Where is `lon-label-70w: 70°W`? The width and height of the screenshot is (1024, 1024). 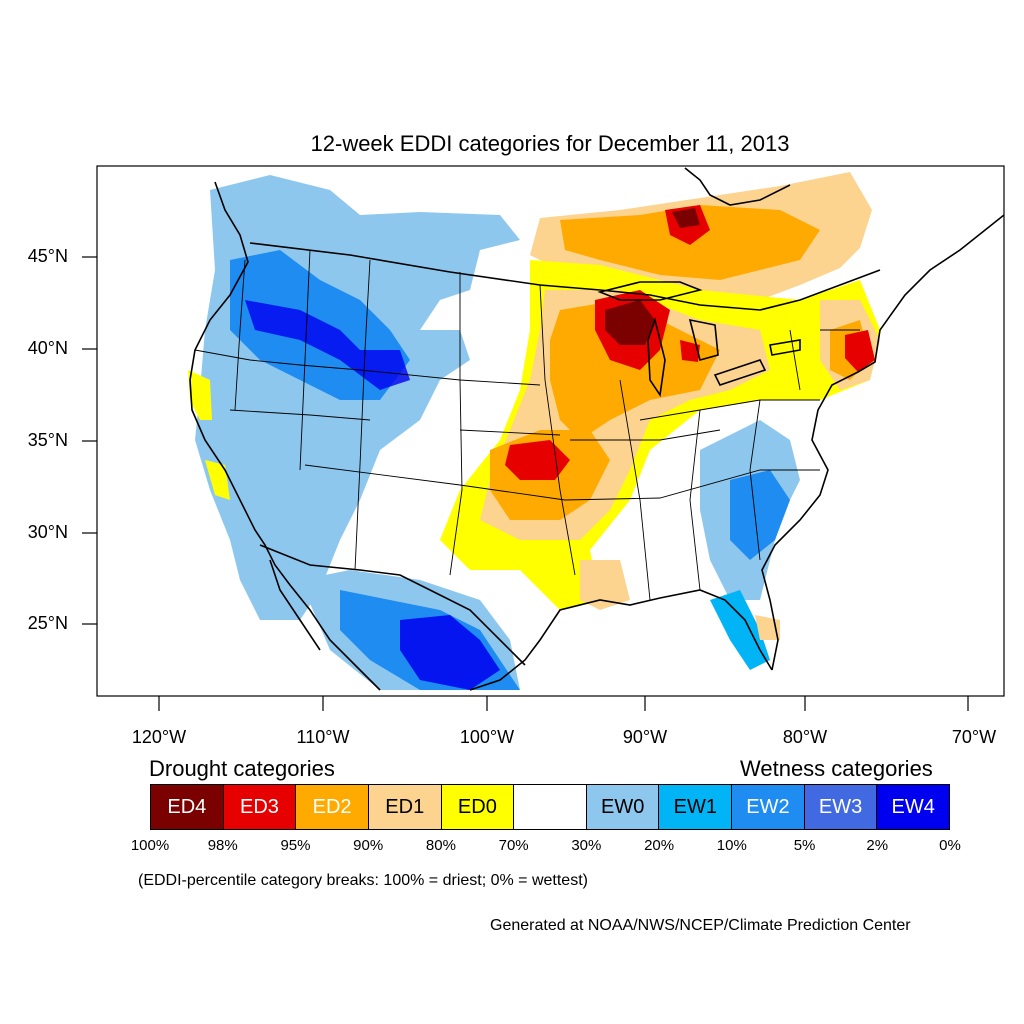
lon-label-70w: 70°W is located at coordinates (974, 737).